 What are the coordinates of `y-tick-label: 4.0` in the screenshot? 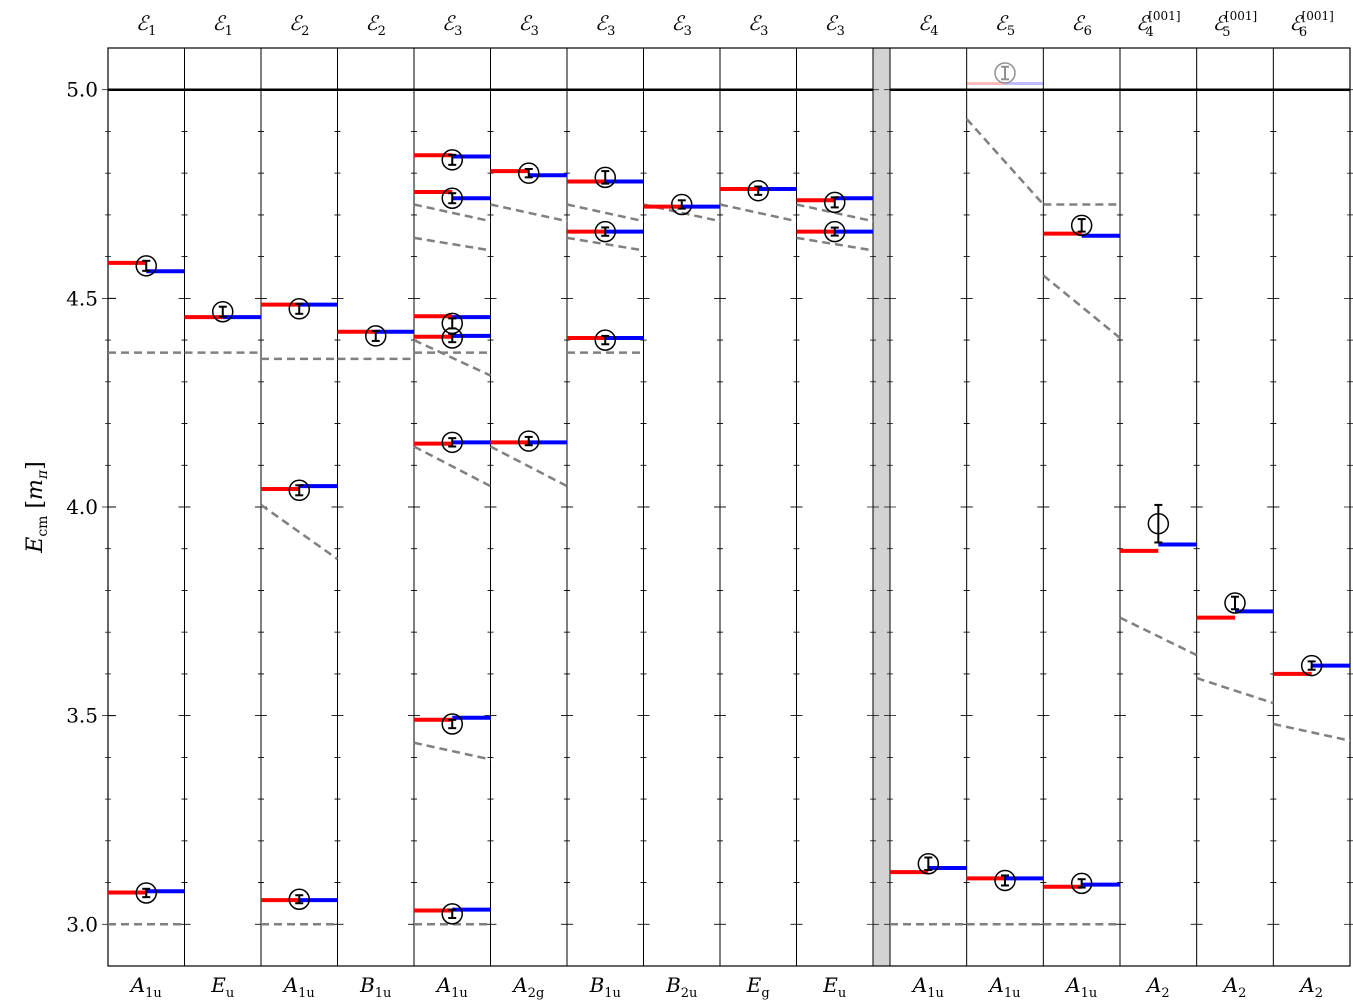 It's located at (82, 507).